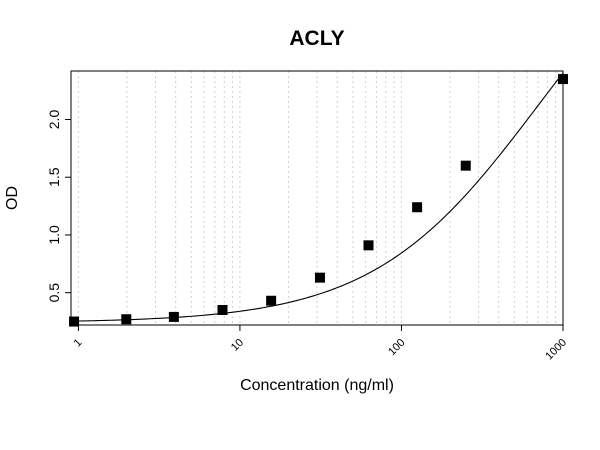  I want to click on y-tick-label: 1.0, so click(54, 235).